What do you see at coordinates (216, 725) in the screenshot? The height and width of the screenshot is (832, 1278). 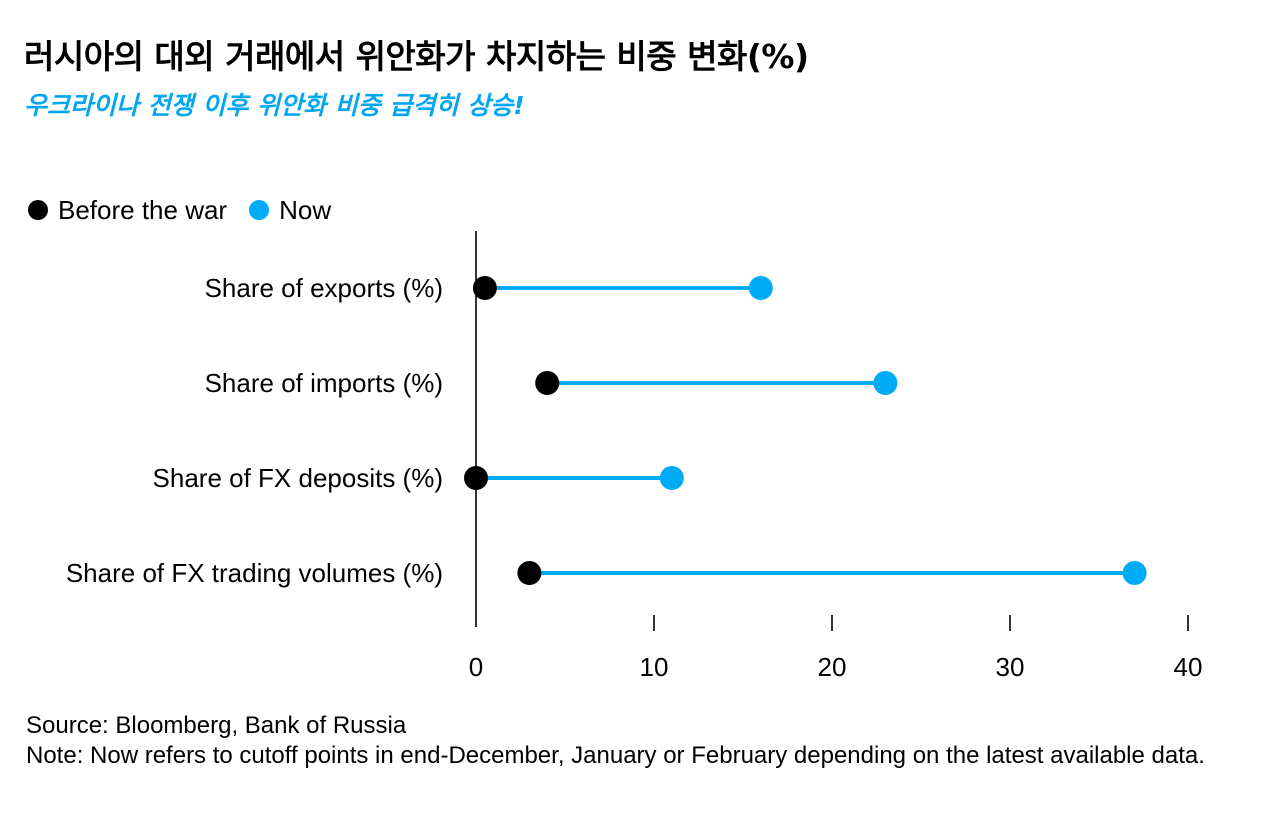 I see `source-note: Source: Bloomberg, Bank of Russia` at bounding box center [216, 725].